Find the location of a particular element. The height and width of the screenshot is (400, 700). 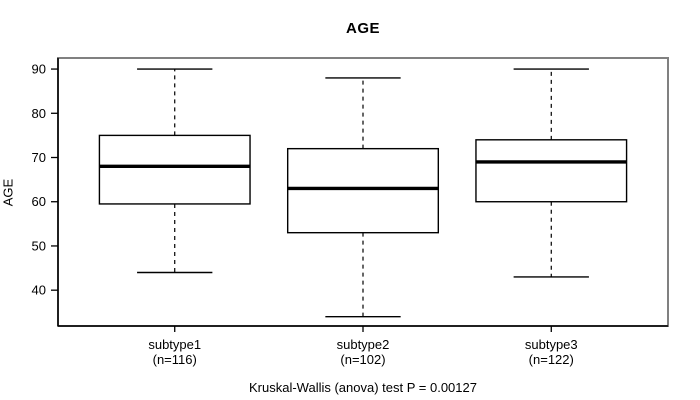

box-subtype2 is located at coordinates (363, 190).